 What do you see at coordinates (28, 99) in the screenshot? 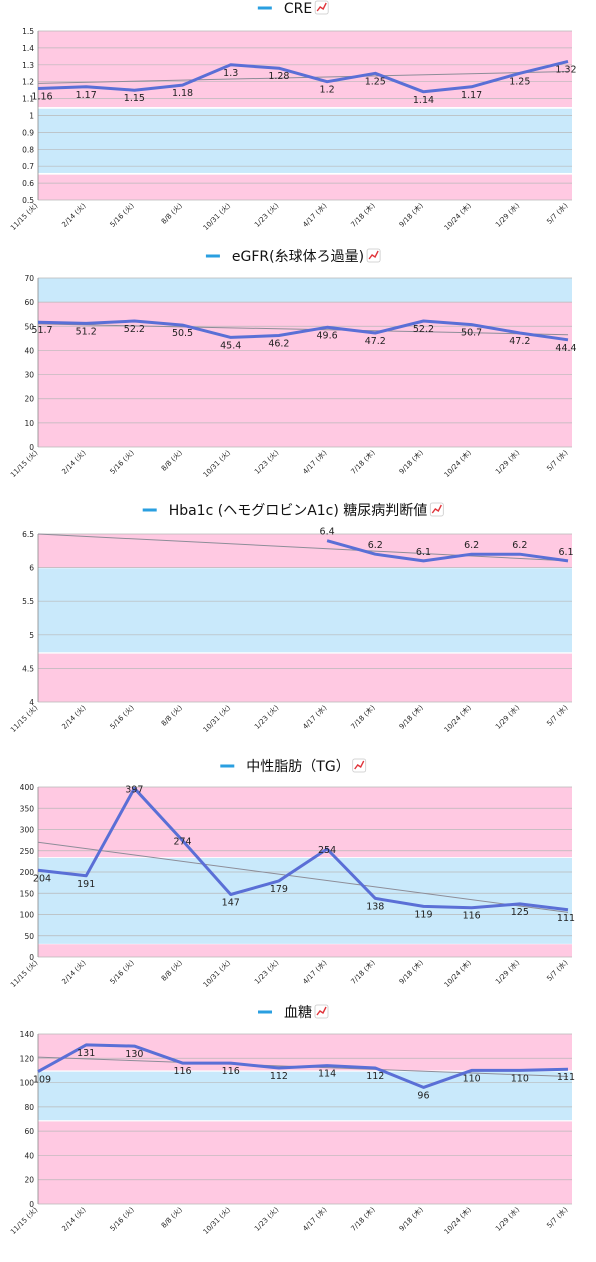
I see `y-tick-label: 1.1` at bounding box center [28, 99].